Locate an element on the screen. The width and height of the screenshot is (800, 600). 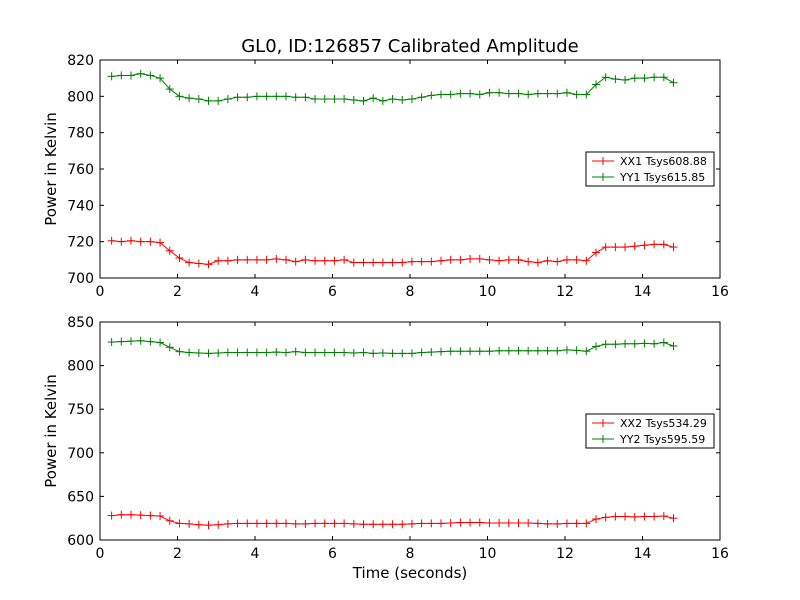
y-tick-label: 600 is located at coordinates (80, 541).